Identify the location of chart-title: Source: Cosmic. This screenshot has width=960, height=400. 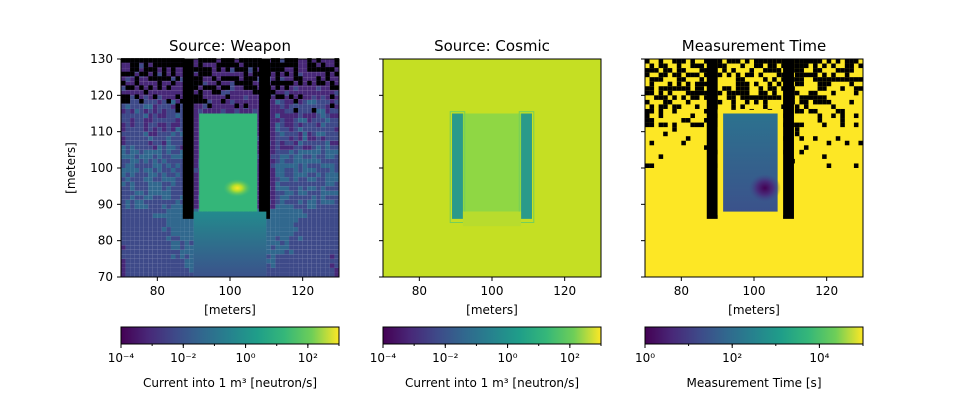
(492, 46).